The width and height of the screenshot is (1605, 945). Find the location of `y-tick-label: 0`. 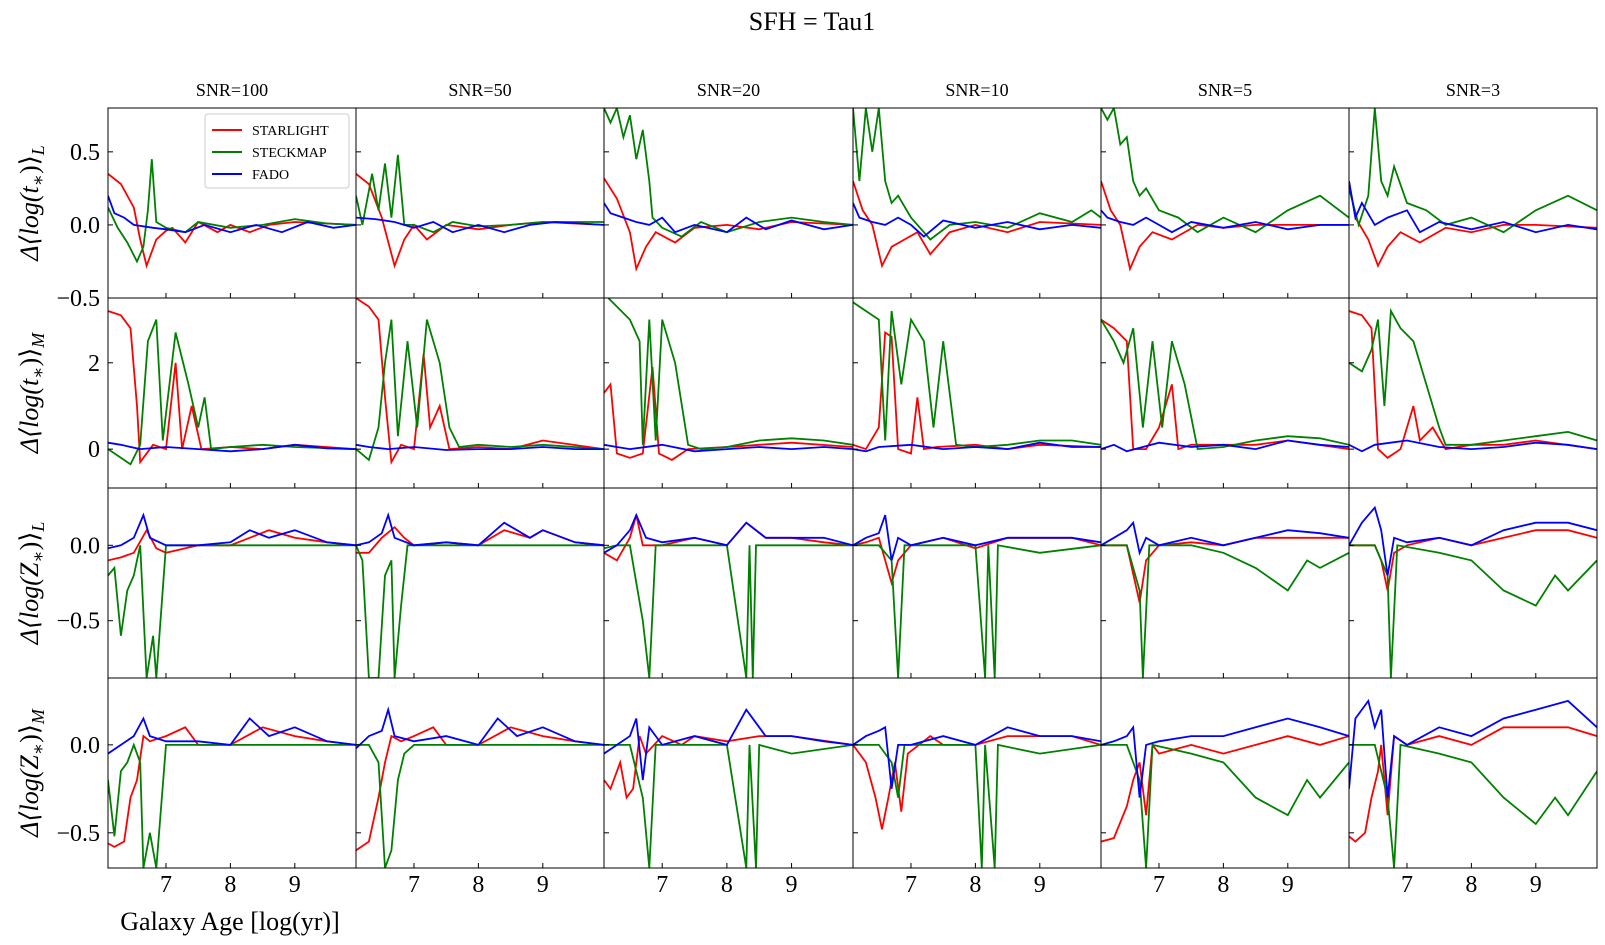

y-tick-label: 0 is located at coordinates (94, 450).